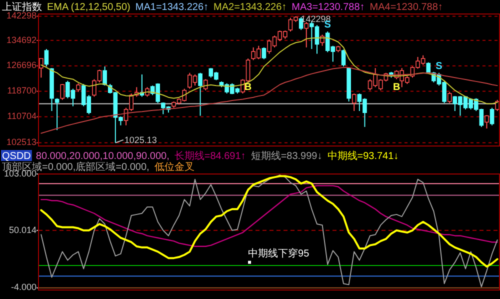 The width and height of the screenshot is (500, 299). Describe the element at coordinates (406, 7) in the screenshot. I see `text: MA4=1230.788↑` at that location.